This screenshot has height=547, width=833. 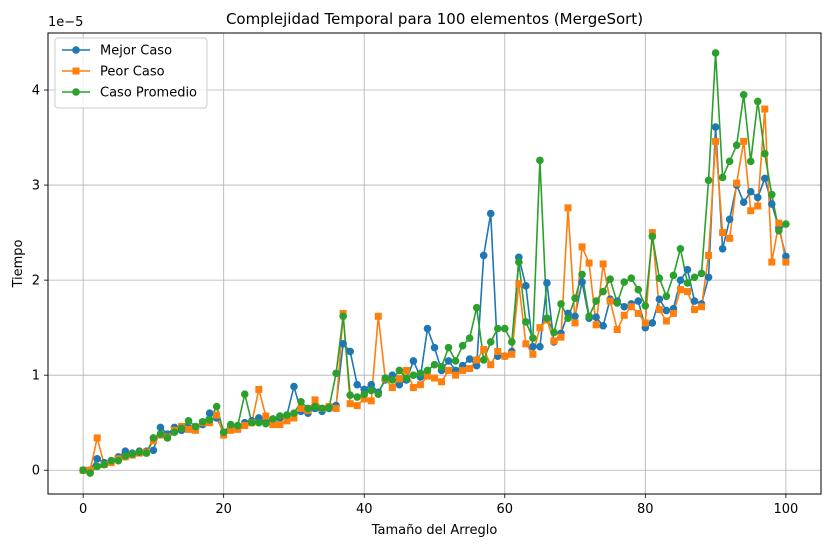 I want to click on legend-box, so click(x=131, y=73).